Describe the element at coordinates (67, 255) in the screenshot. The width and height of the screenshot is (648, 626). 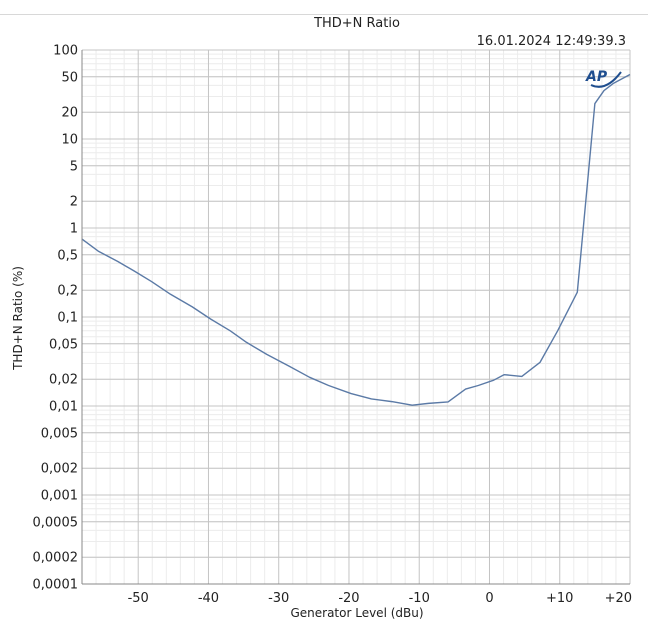
I see `y-tick-label: 0,5` at that location.